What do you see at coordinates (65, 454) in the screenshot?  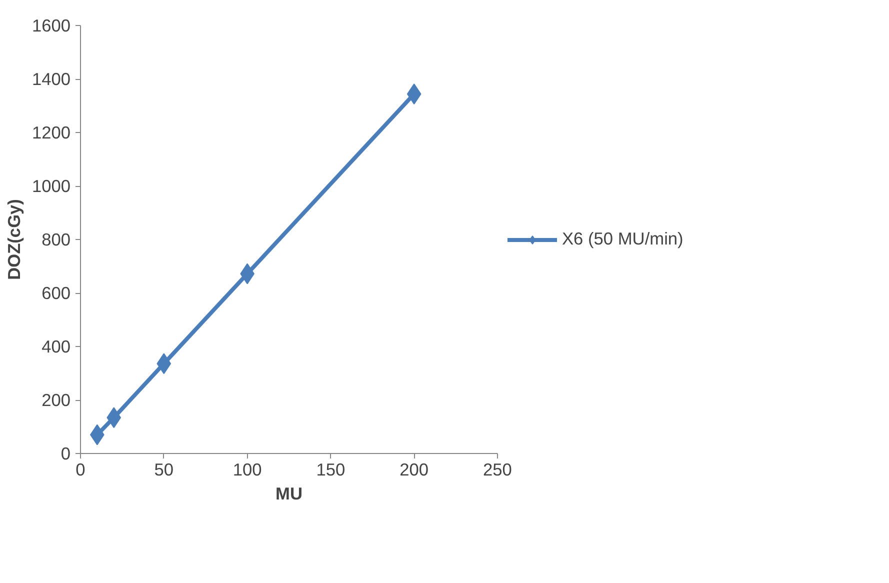 I see `y-tick-label: 0` at bounding box center [65, 454].